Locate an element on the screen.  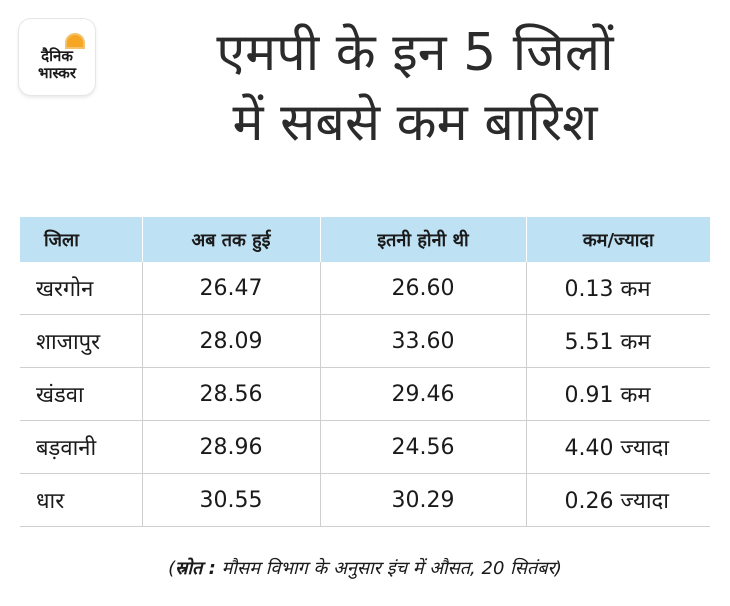
table-row: खरगोन 26.47 26.60 0.13 कम is located at coordinates (365, 288).